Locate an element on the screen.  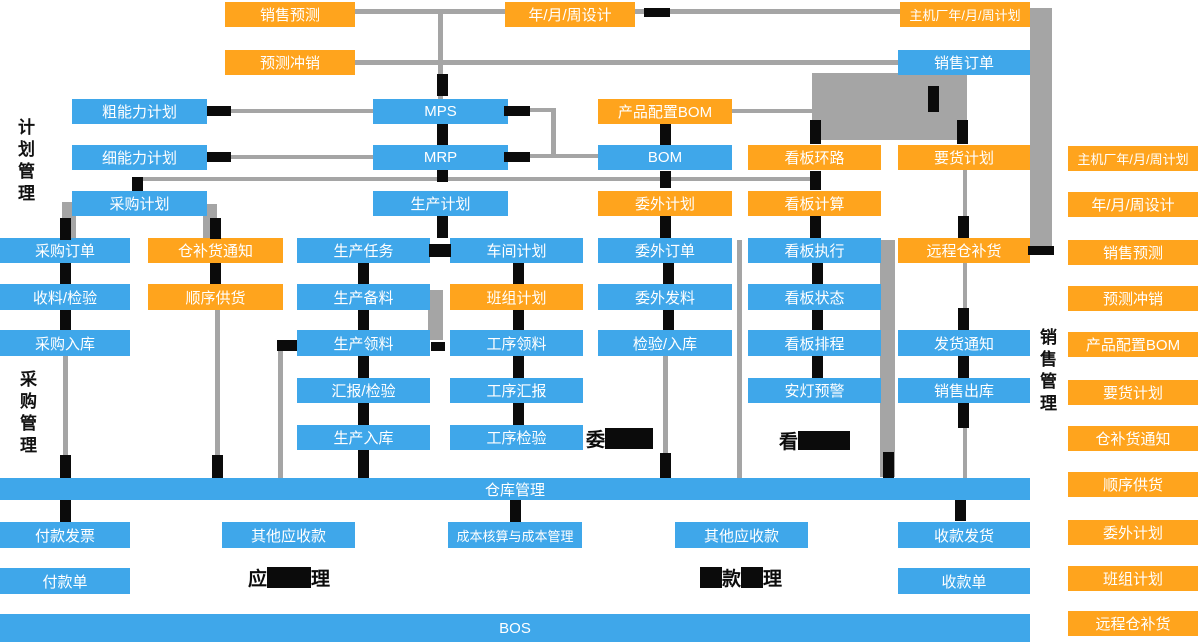
redacted-label-text: 委 is located at coordinates (596, 440).